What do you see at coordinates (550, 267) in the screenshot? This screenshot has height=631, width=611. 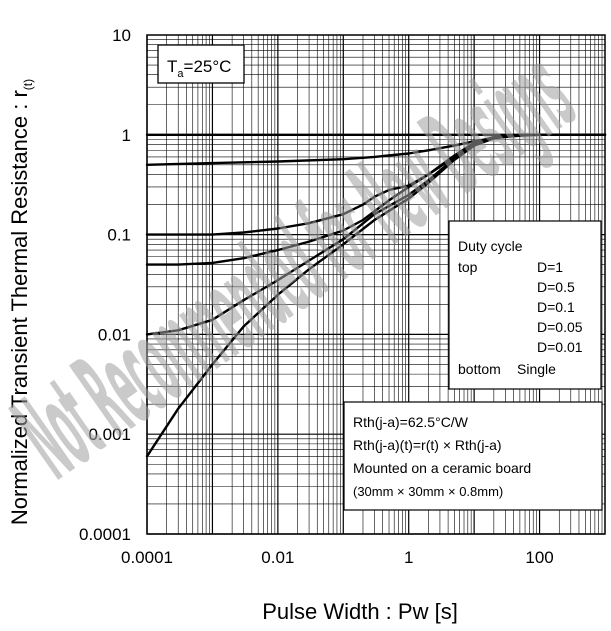 I see `legend-entry-d1: D=1` at bounding box center [550, 267].